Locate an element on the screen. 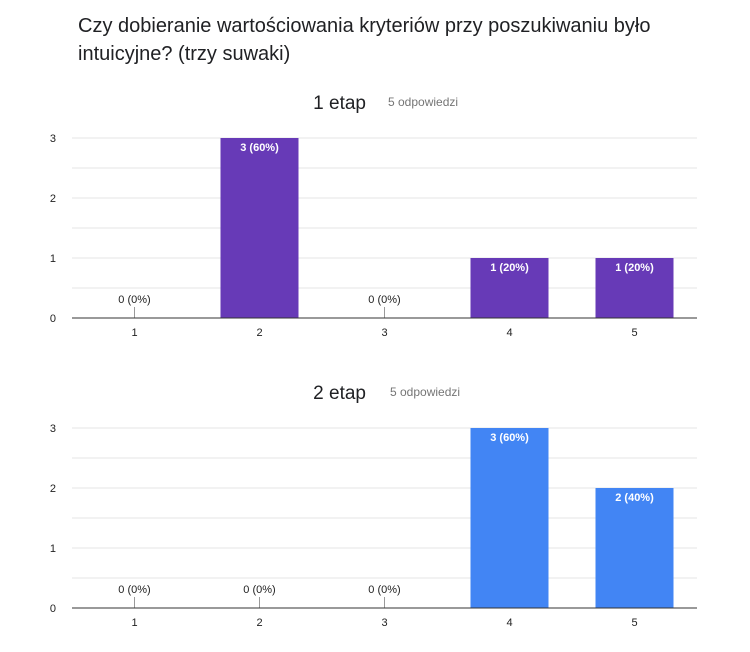  data-label: 2 (40%) is located at coordinates (634, 498).